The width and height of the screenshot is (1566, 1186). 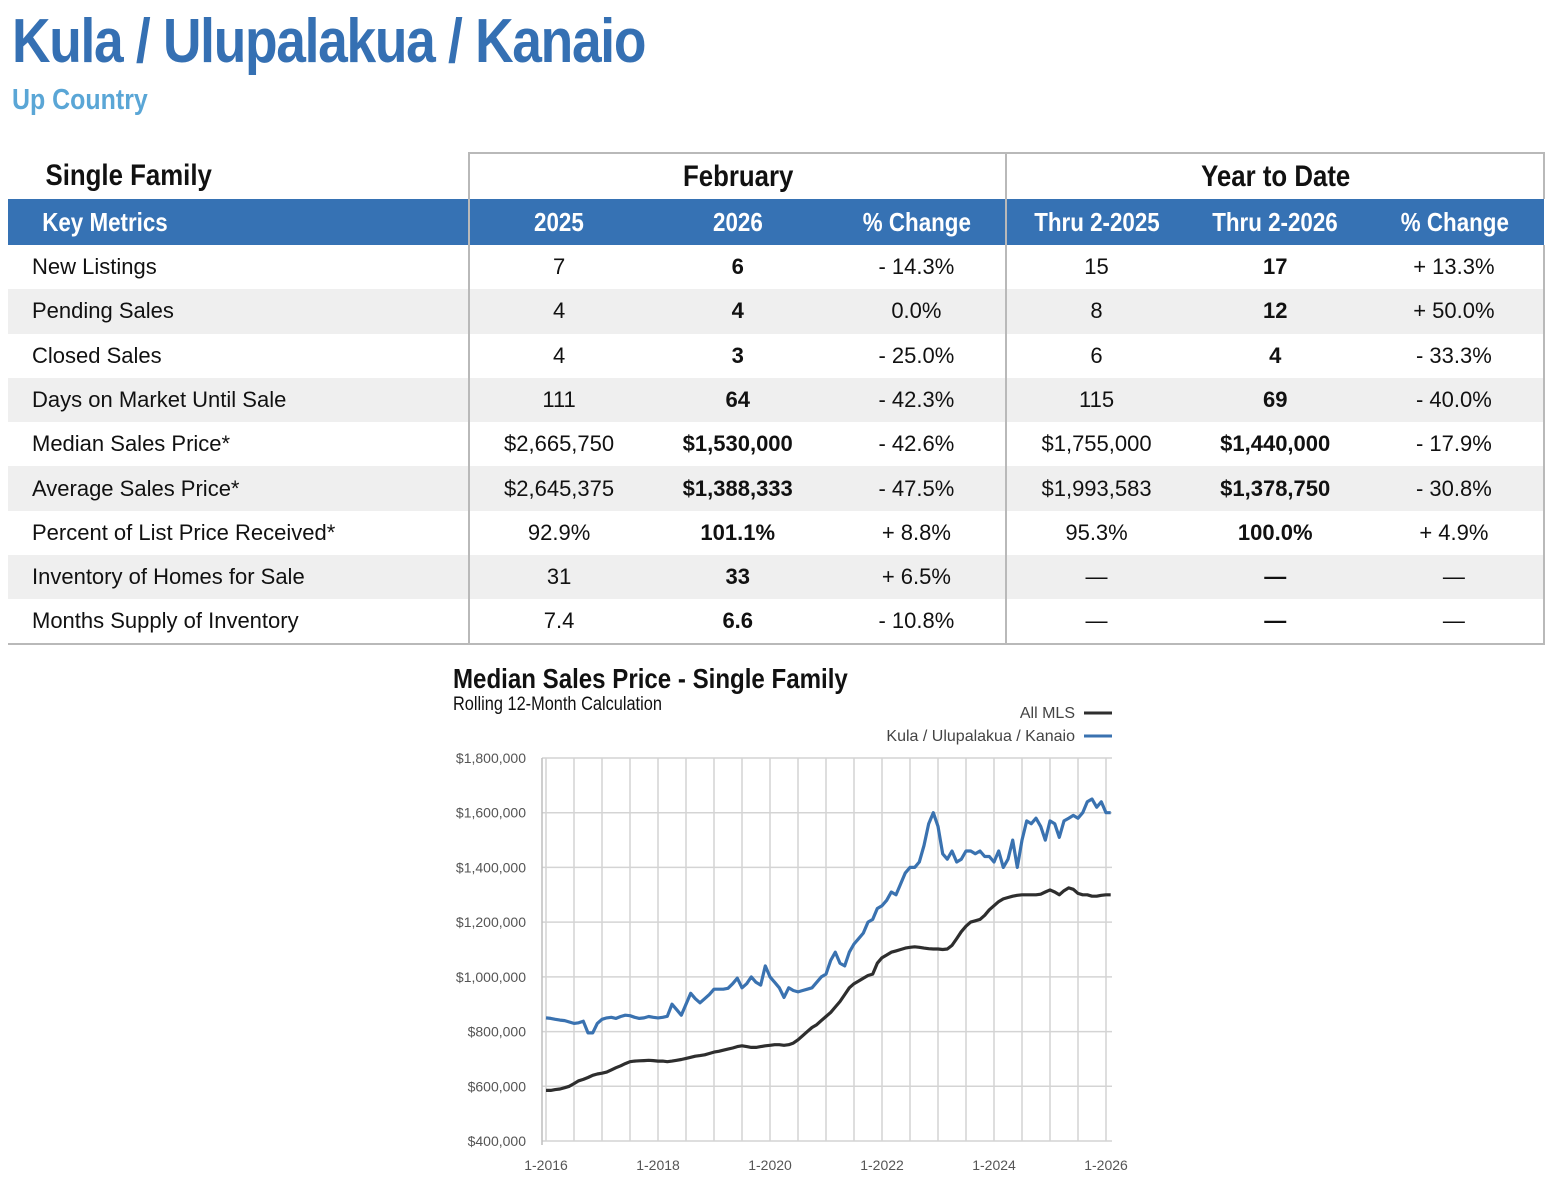 What do you see at coordinates (1455, 400) in the screenshot?
I see `cell-ytd-change: - 40.0%` at bounding box center [1455, 400].